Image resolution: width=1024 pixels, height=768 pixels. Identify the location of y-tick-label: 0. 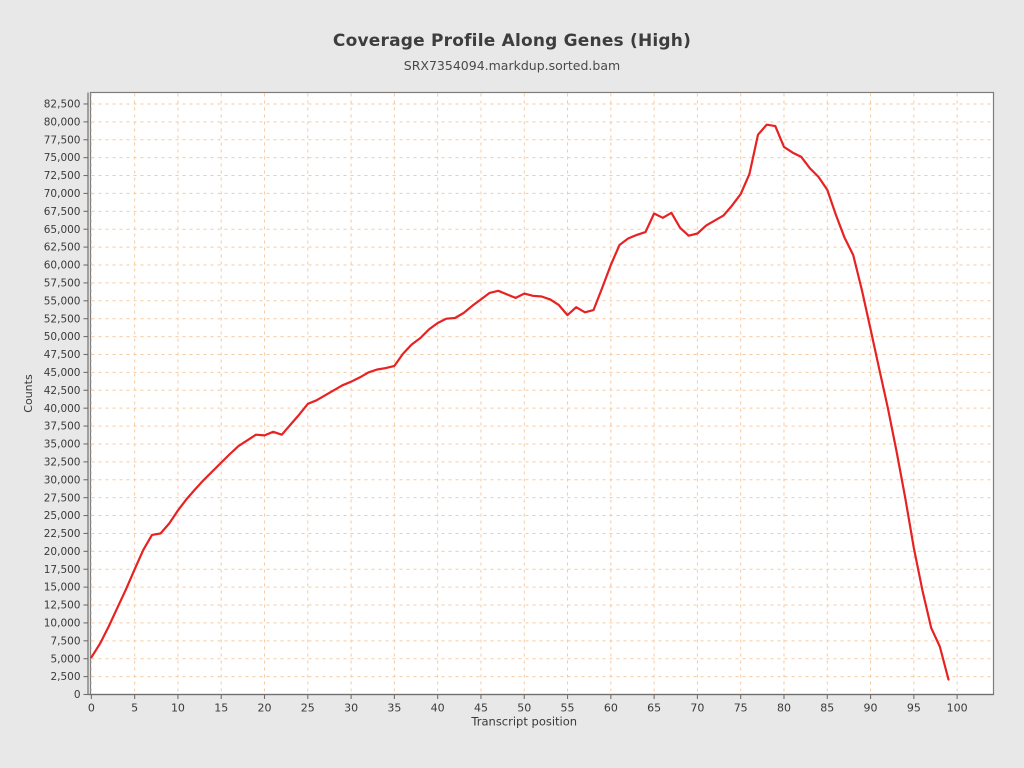
(77, 695).